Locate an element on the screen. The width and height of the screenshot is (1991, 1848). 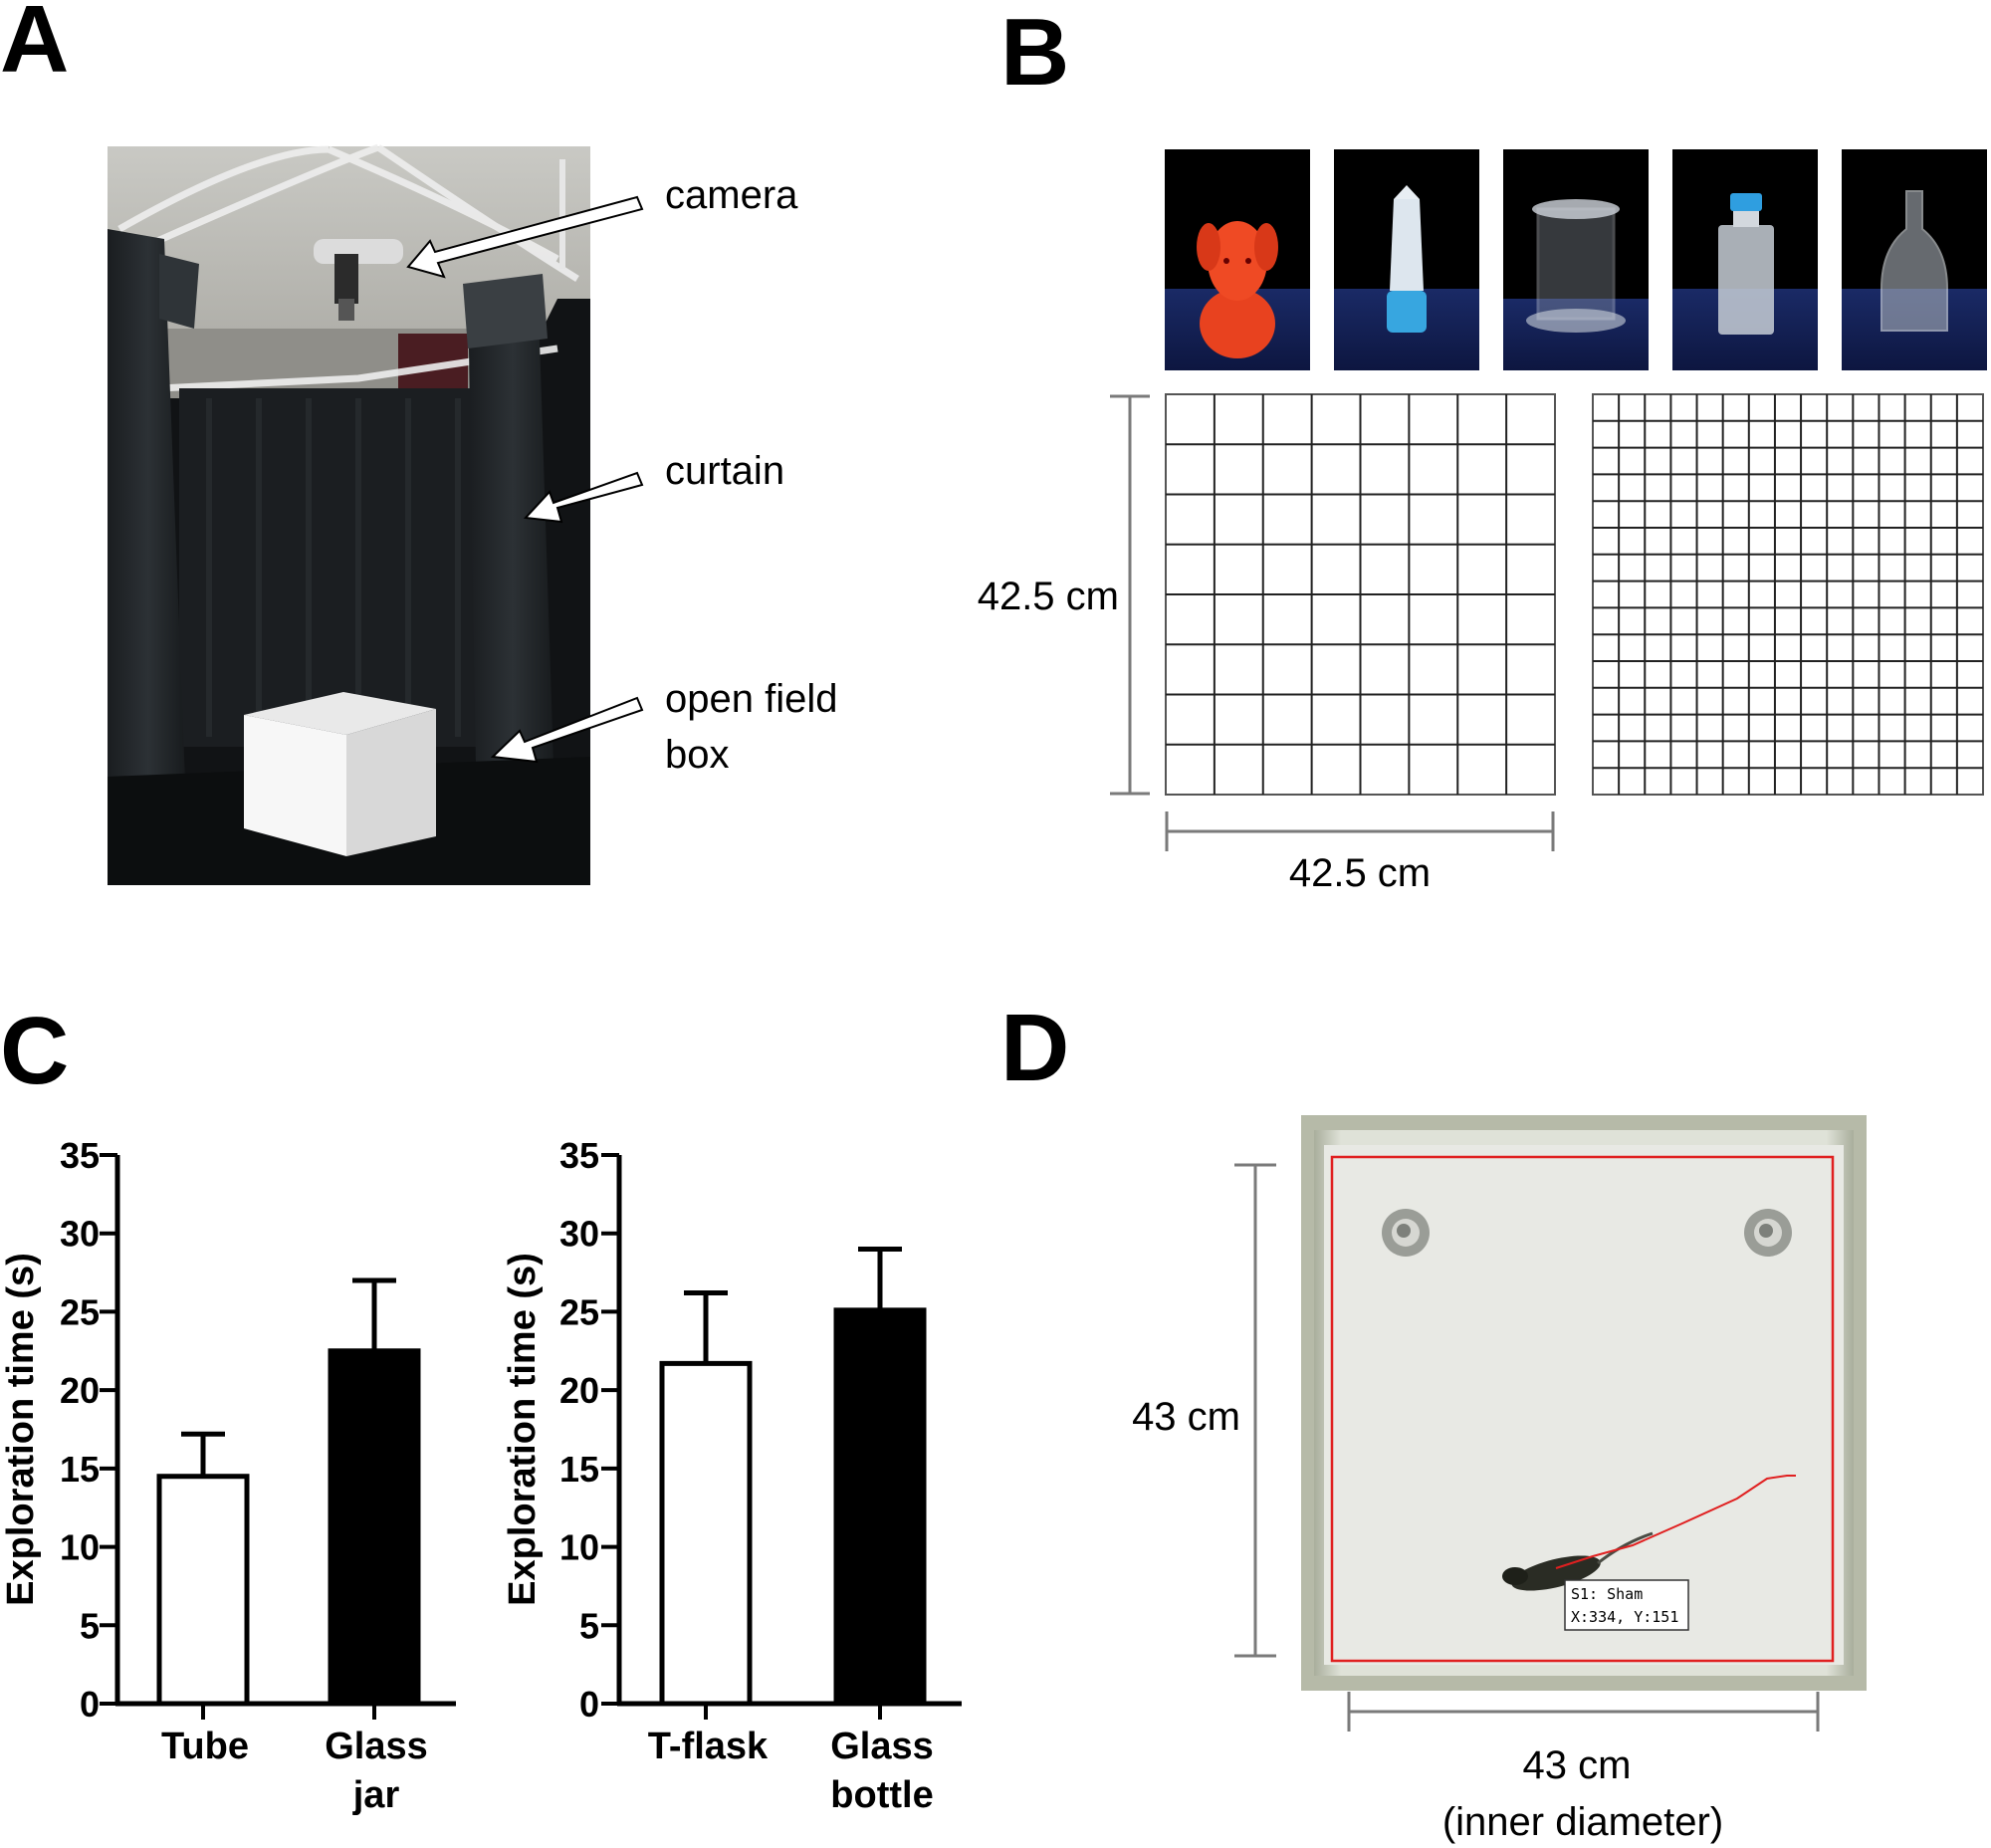
x-tick-label: Tube is located at coordinates (205, 1746).